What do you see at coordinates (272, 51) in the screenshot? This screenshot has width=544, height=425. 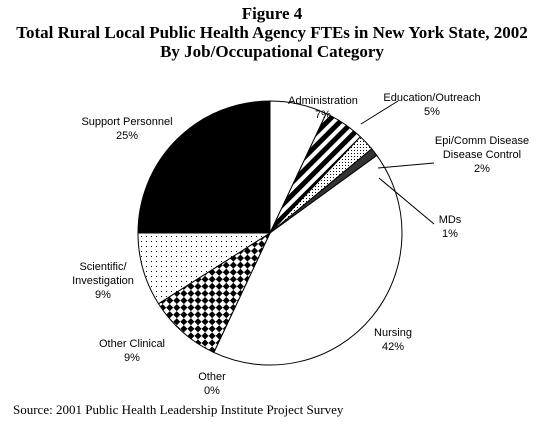 I see `chart-subtitle: By Job/Occupational Category` at bounding box center [272, 51].